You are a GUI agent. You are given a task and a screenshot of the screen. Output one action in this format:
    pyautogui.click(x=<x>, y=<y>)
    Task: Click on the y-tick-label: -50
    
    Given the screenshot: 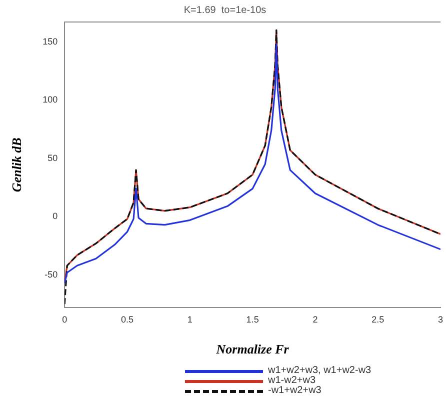 What is the action you would take?
    pyautogui.click(x=51, y=274)
    